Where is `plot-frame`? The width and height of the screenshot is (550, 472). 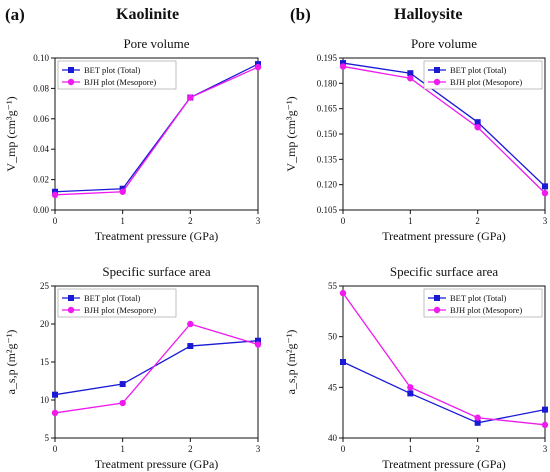 plot-frame is located at coordinates (156, 134).